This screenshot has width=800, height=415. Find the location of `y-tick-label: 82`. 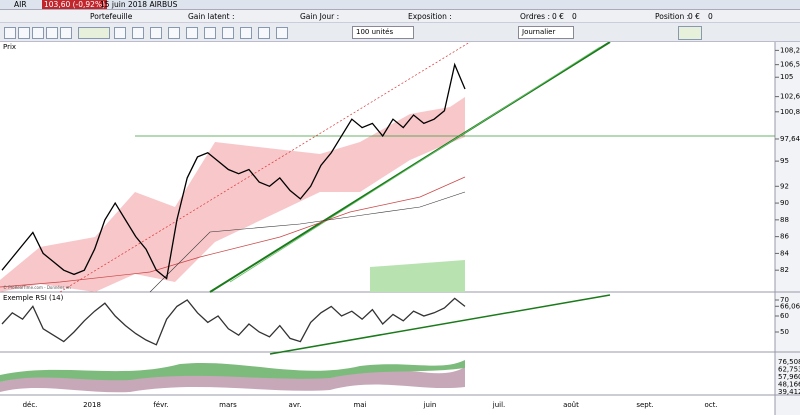

y-tick-label: 82 is located at coordinates (784, 270).